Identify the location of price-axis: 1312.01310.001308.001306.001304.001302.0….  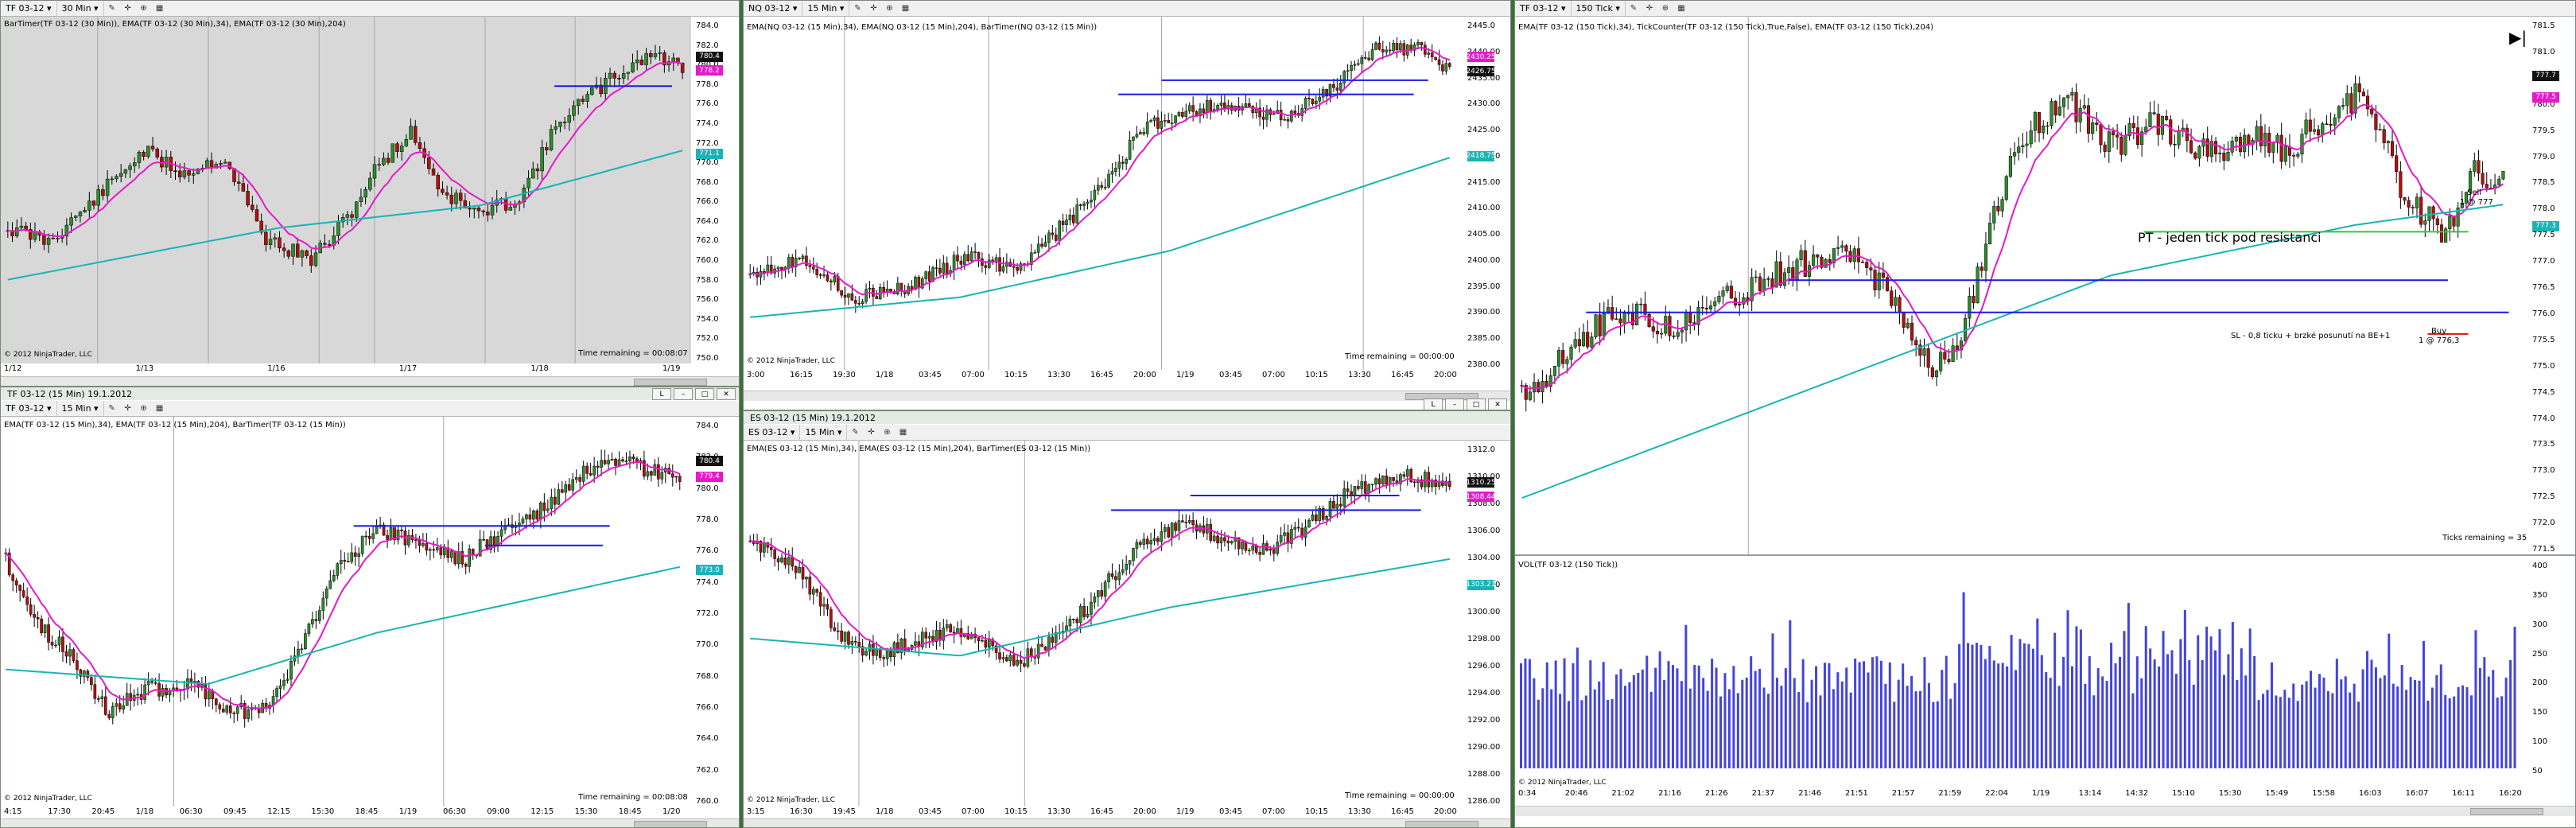
(1486, 624).